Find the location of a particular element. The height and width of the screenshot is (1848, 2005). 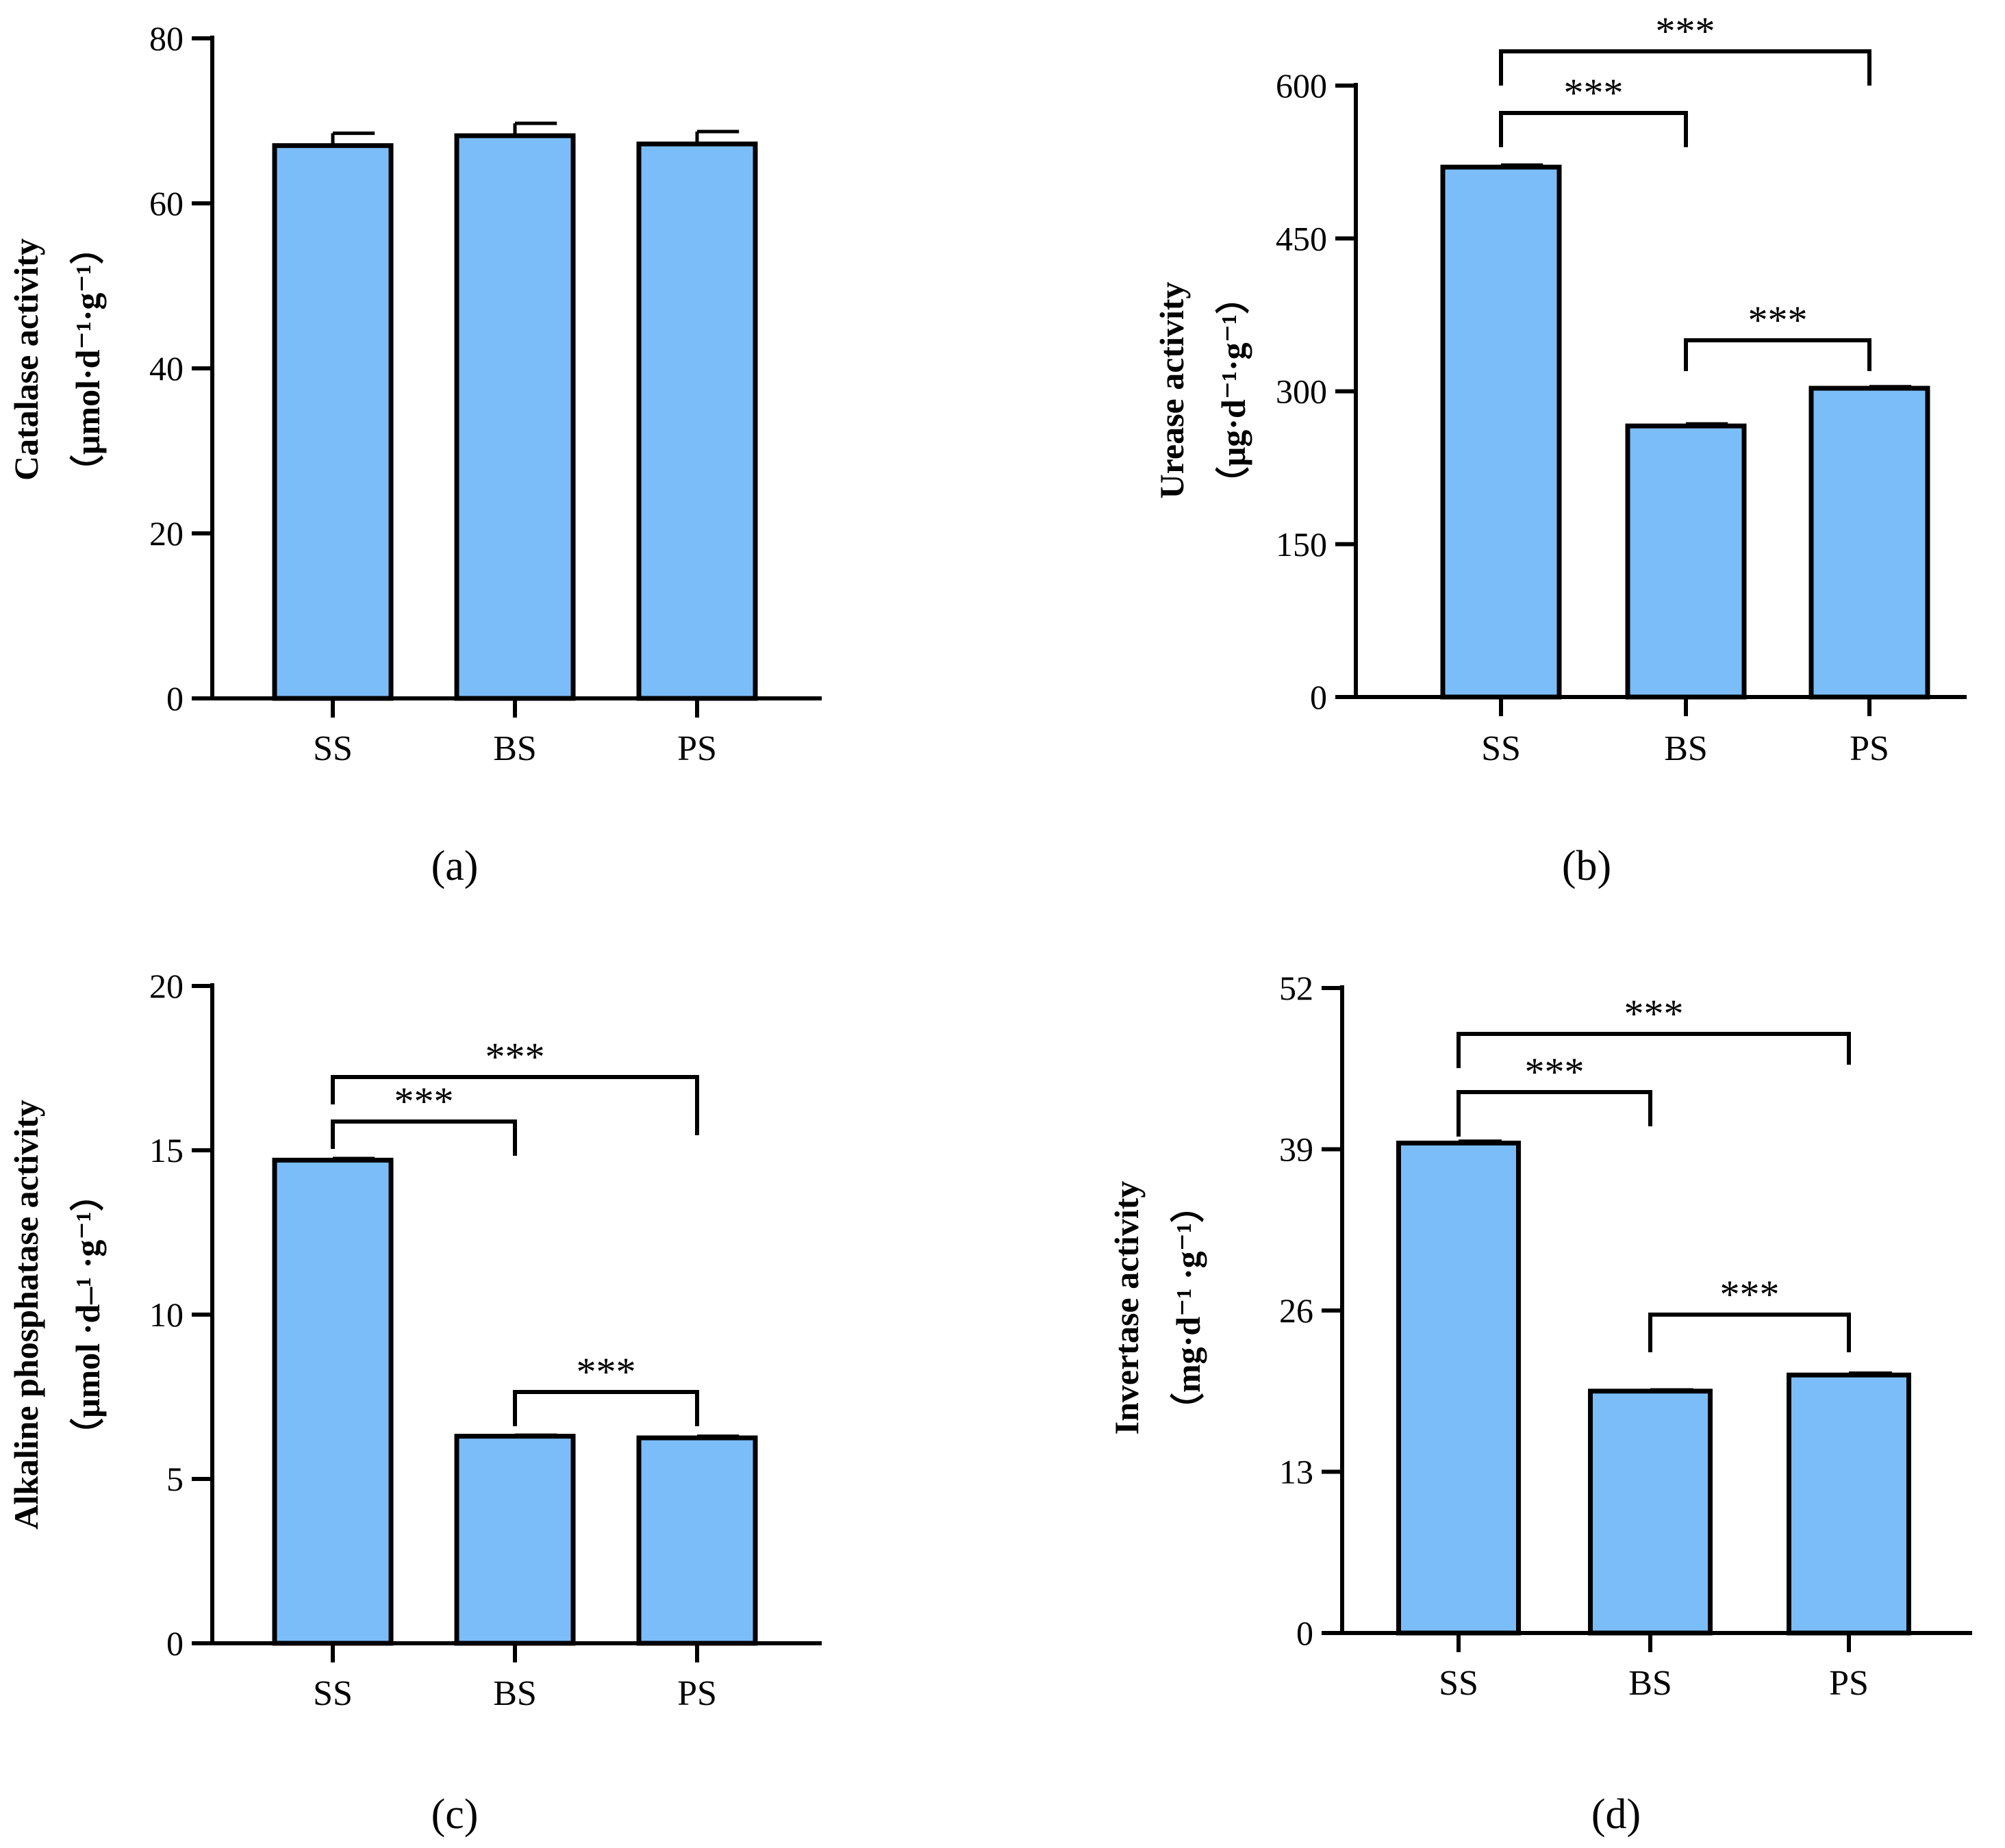

y-tick-label: 60 is located at coordinates (166, 203).